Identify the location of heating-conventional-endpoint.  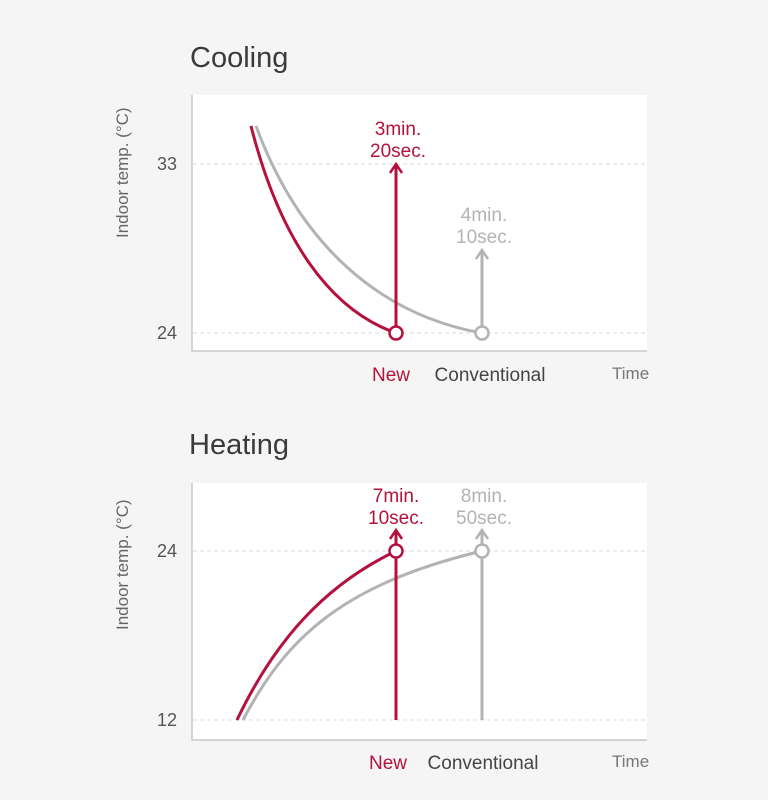
(482, 551).